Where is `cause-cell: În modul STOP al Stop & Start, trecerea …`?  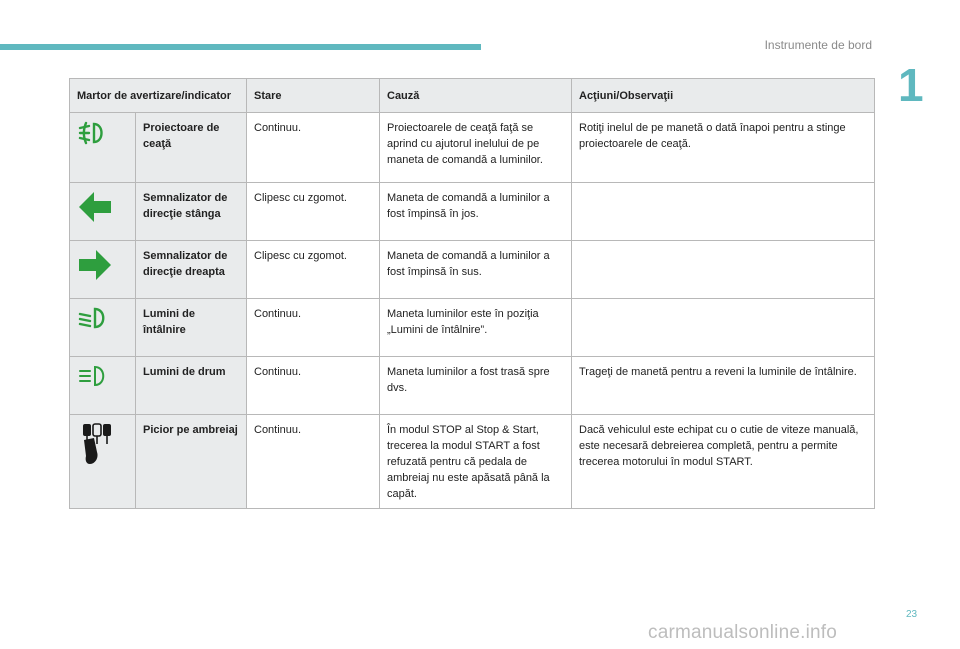
cause-cell: În modul STOP al Stop & Start, trecerea … is located at coordinates (475, 461).